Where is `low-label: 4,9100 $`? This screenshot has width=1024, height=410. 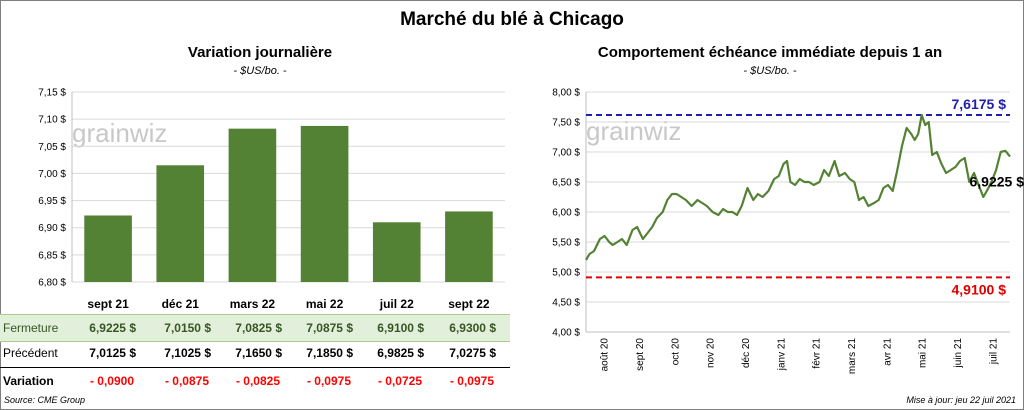
low-label: 4,9100 $ is located at coordinates (979, 289).